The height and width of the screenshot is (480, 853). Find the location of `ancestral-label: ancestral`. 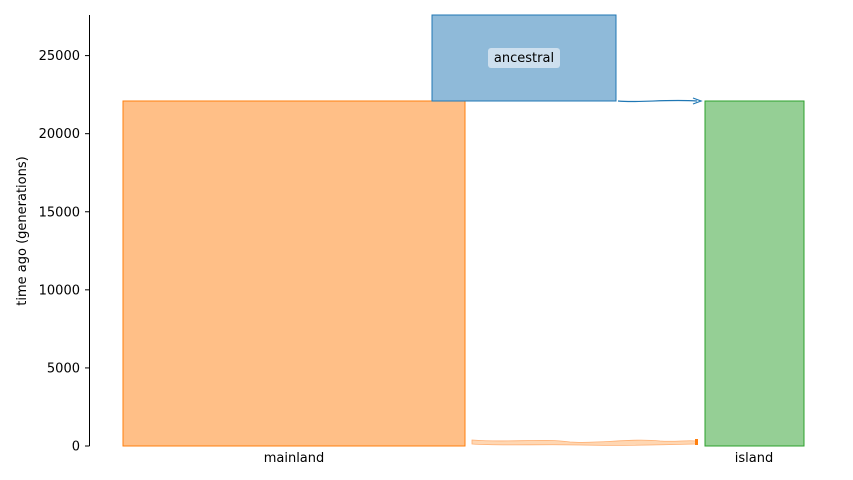

ancestral-label: ancestral is located at coordinates (524, 58).